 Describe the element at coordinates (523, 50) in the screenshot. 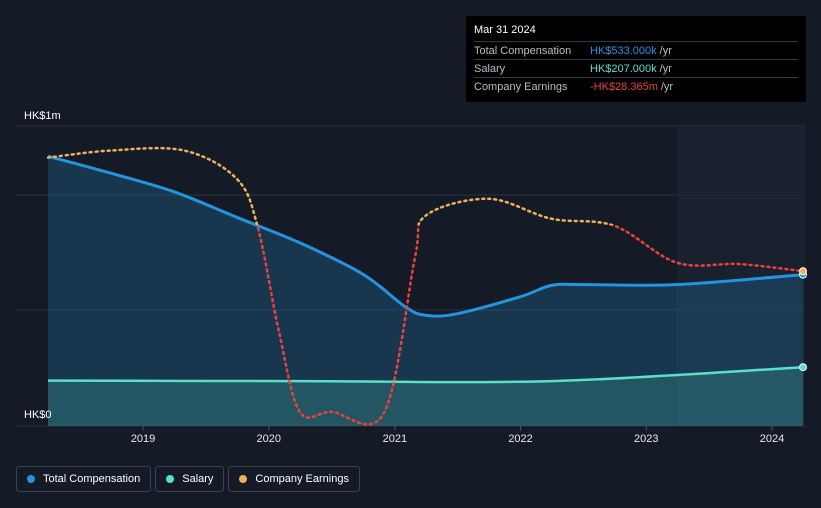

I see `tooltip-row-label: Total Compensation` at that location.